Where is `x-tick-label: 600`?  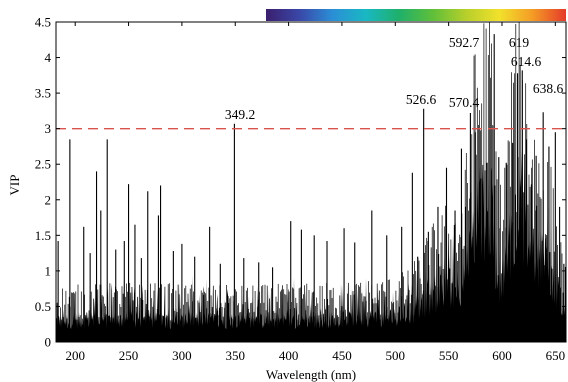
x-tick-label: 600 is located at coordinates (502, 355).